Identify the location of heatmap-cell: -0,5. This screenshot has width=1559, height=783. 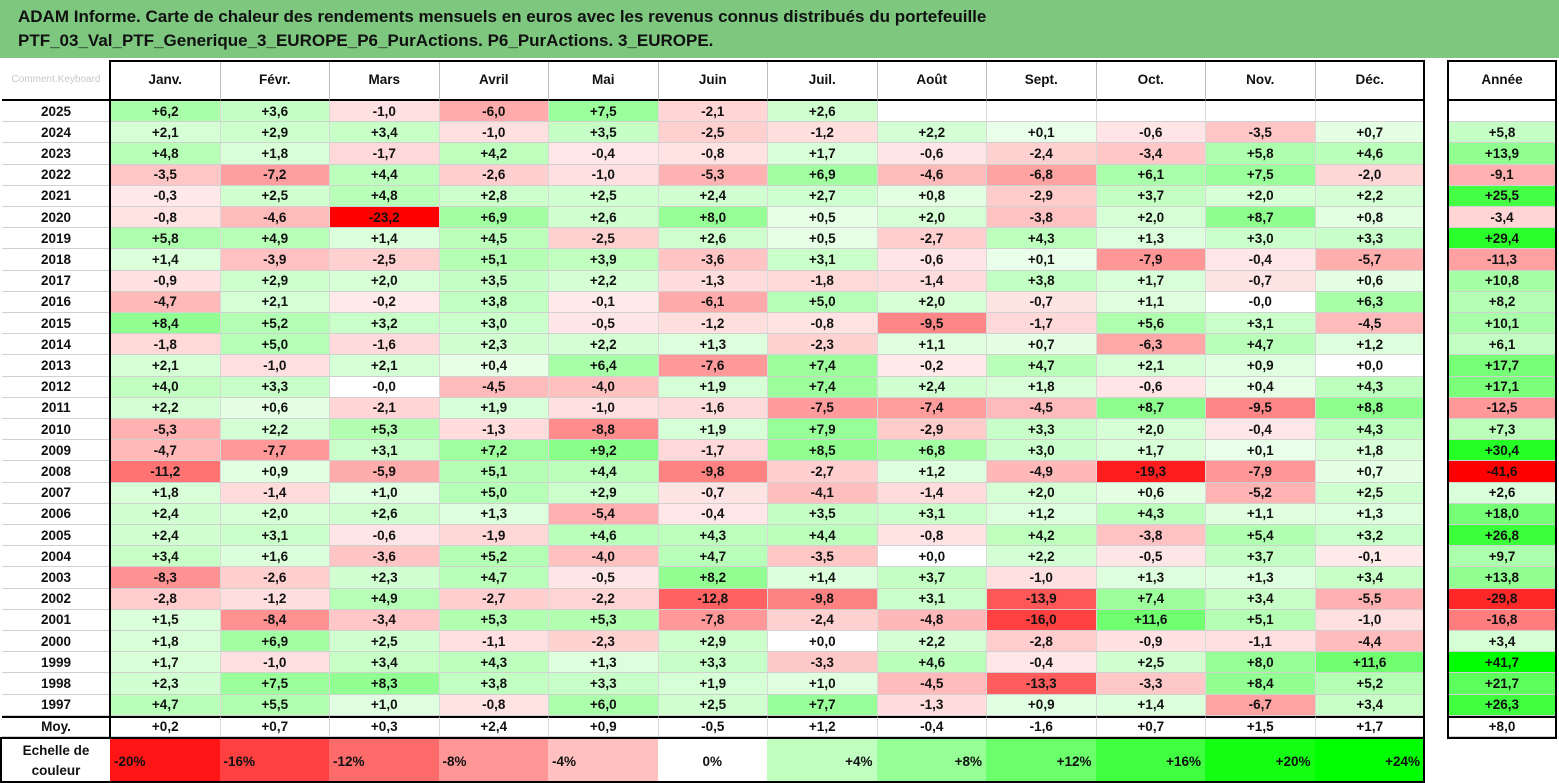
(603, 324).